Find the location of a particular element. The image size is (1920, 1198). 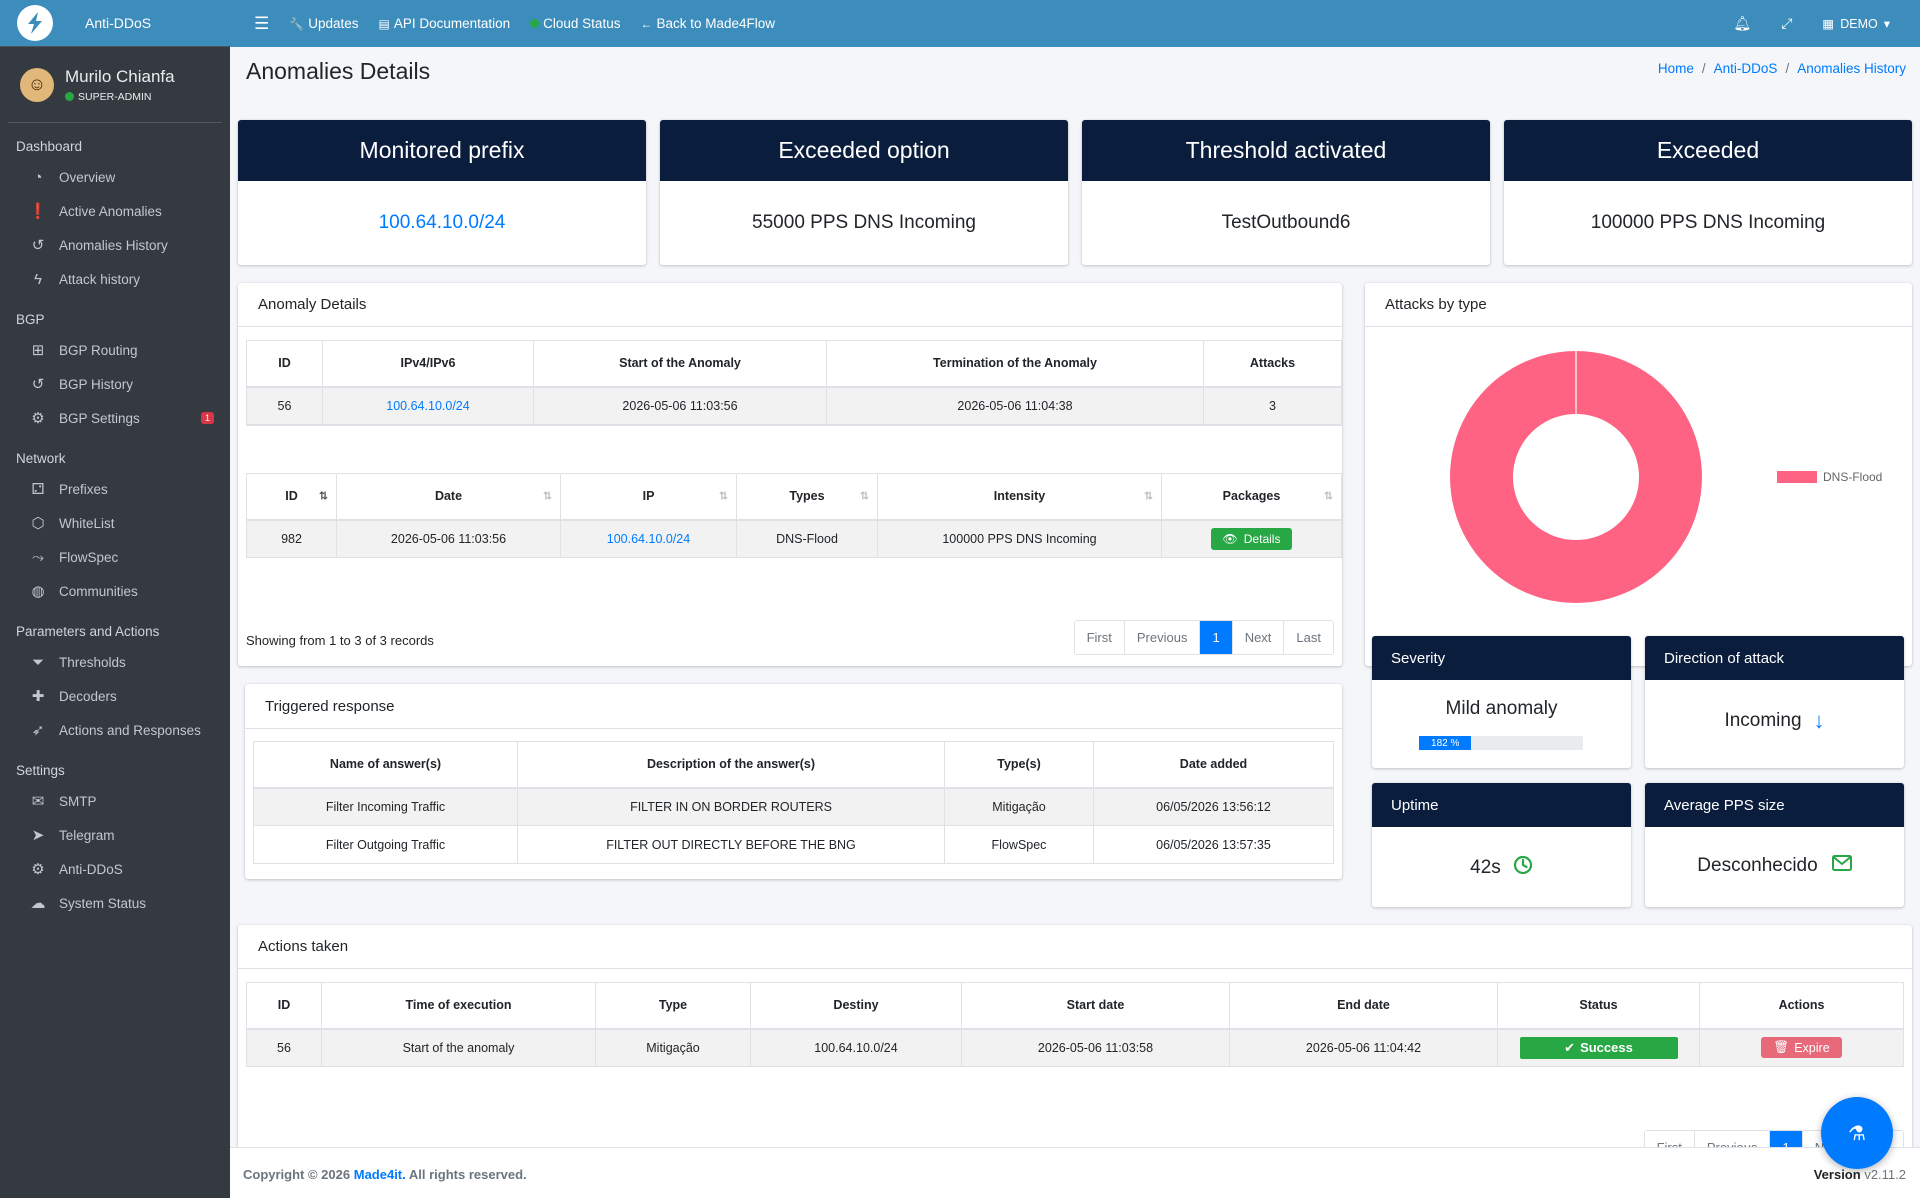

column-header-sortable: IP ⇅ is located at coordinates (648, 497).